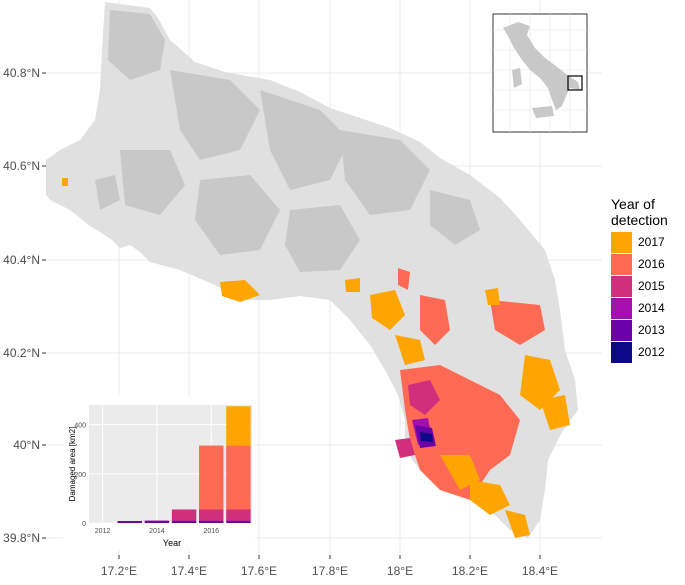 Image resolution: width=685 pixels, height=585 pixels. Describe the element at coordinates (651, 352) in the screenshot. I see `legend-label: 2012` at that location.